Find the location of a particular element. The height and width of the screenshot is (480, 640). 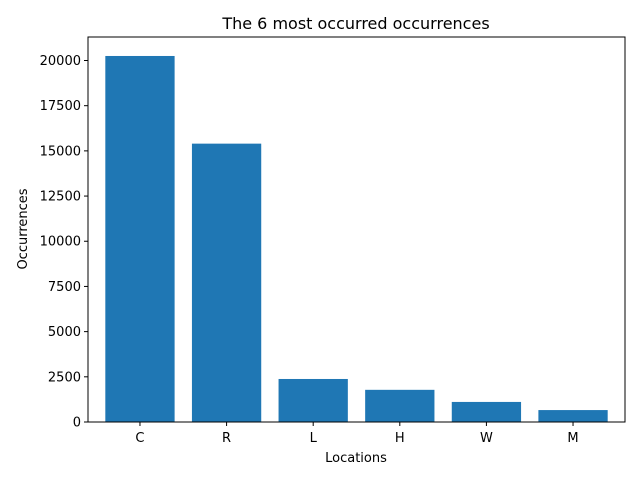

x-tick-label: C is located at coordinates (139, 438).